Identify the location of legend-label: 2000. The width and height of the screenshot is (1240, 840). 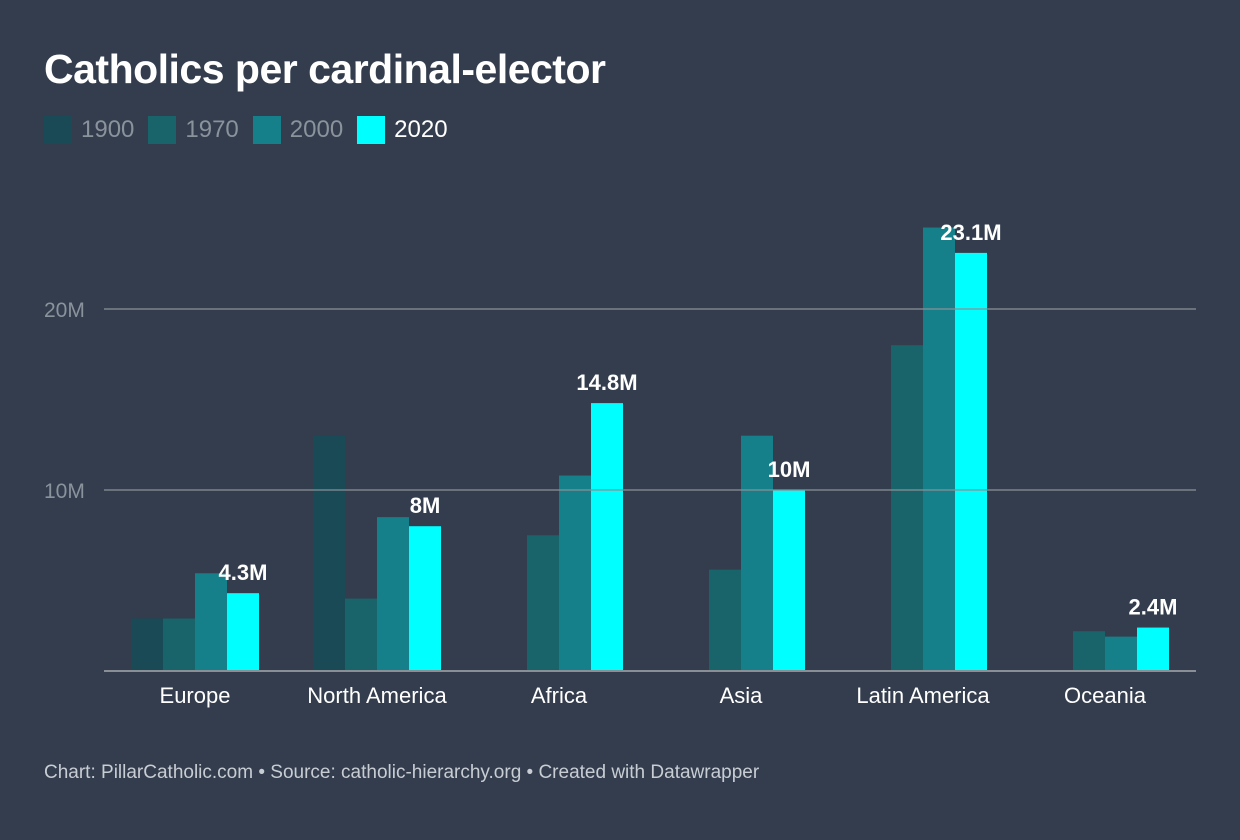
(316, 129).